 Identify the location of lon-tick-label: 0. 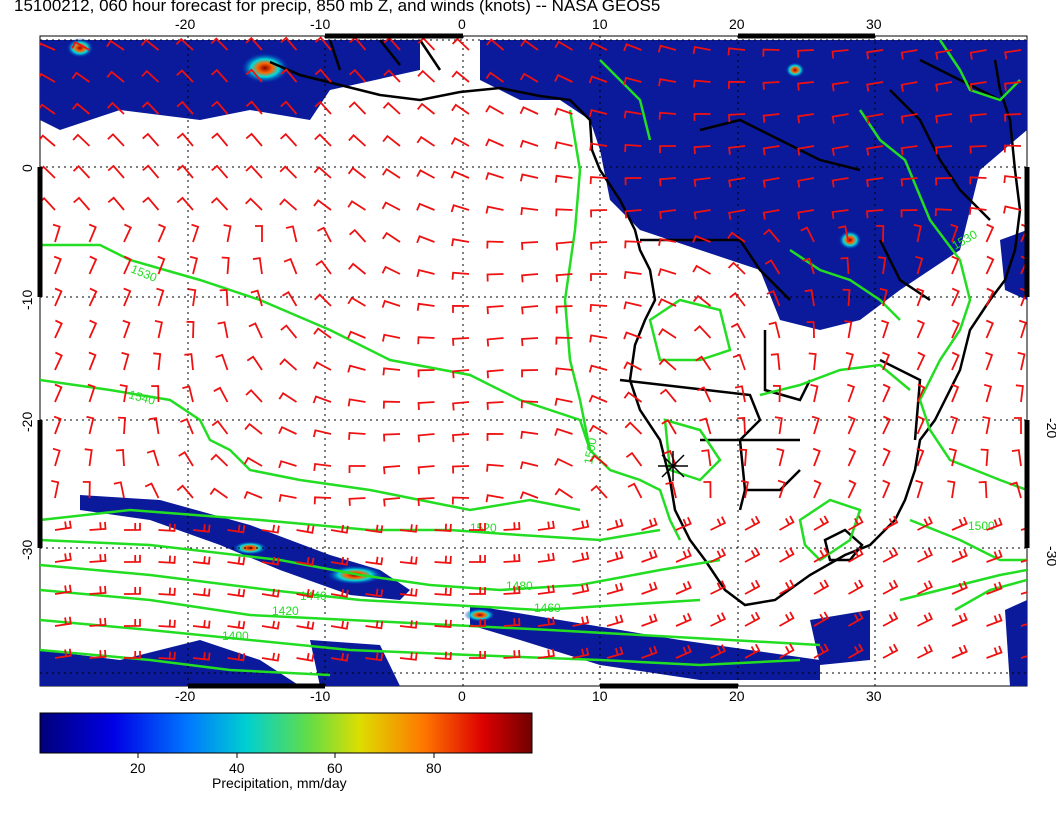
(462, 24).